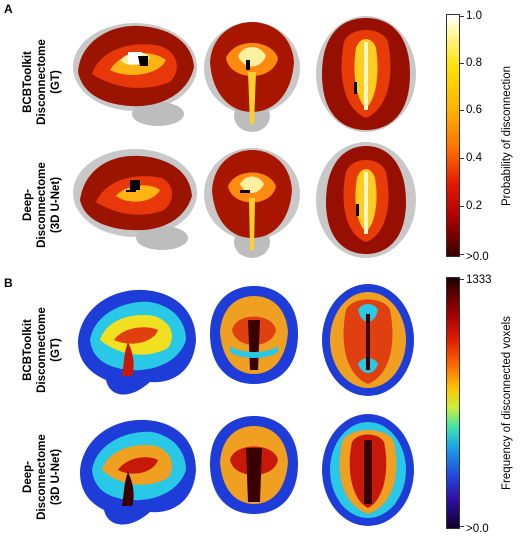 The image size is (520, 541). I want to click on colorbar-a-tick: 0.2, so click(474, 206).